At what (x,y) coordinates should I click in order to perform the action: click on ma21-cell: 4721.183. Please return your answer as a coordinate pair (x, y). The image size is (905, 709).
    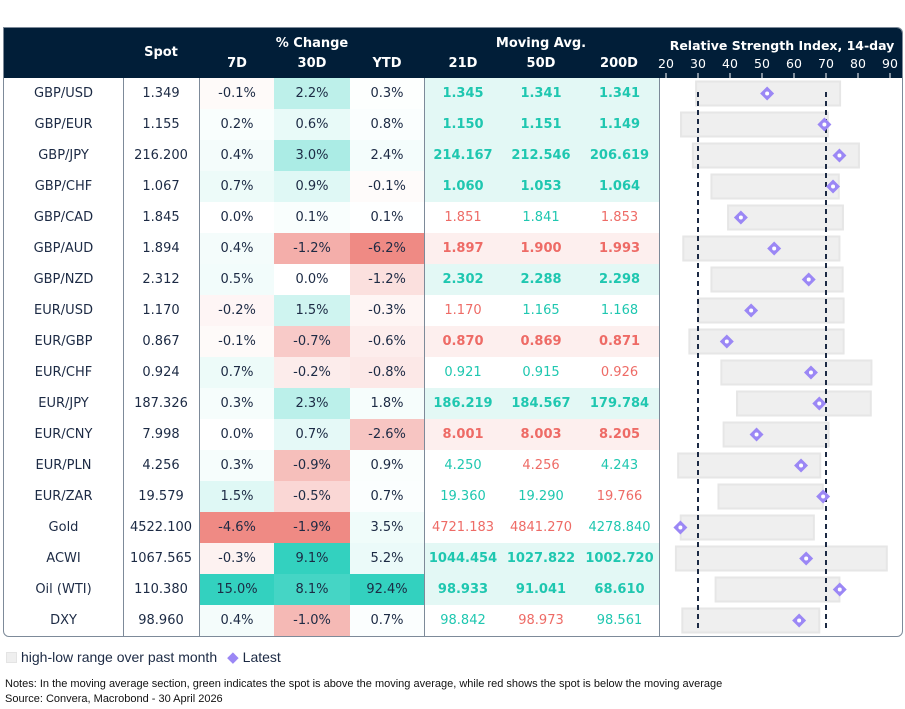
    Looking at the image, I should click on (463, 527).